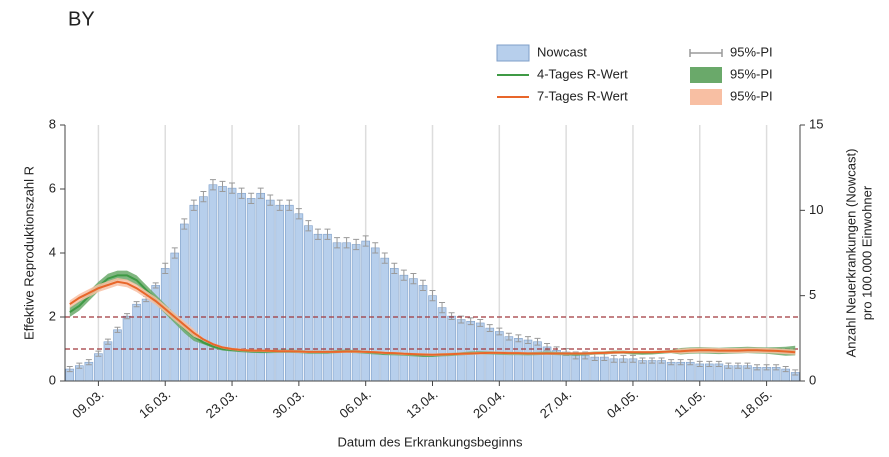  Describe the element at coordinates (866, 252) in the screenshot. I see `y2-axis-label: pro 100.000 Einwohner` at that location.